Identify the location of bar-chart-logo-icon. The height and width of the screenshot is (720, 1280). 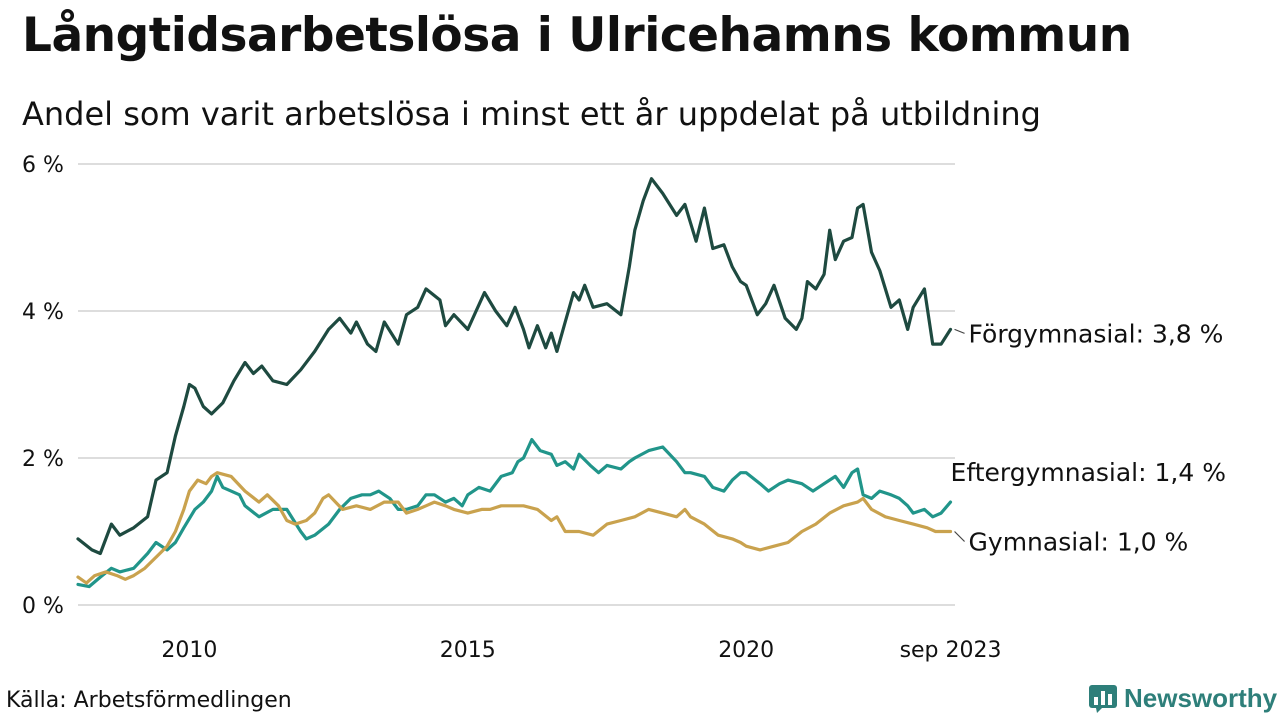
(1103, 698).